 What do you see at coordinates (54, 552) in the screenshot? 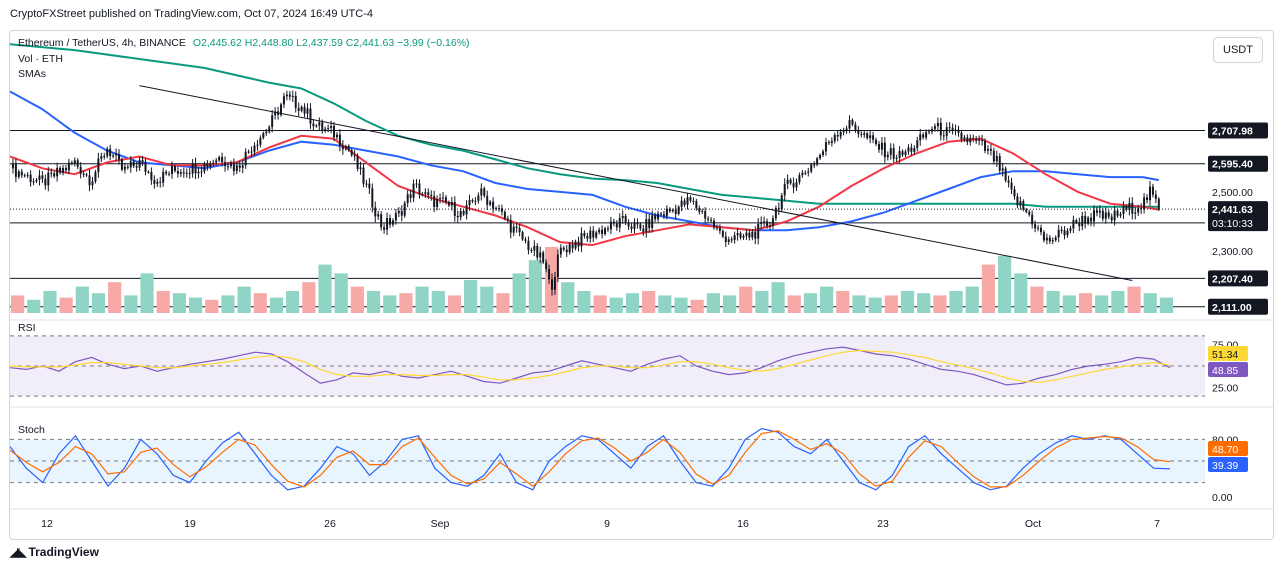
I see `tradingview-logo: ◢◣ TradingView` at bounding box center [54, 552].